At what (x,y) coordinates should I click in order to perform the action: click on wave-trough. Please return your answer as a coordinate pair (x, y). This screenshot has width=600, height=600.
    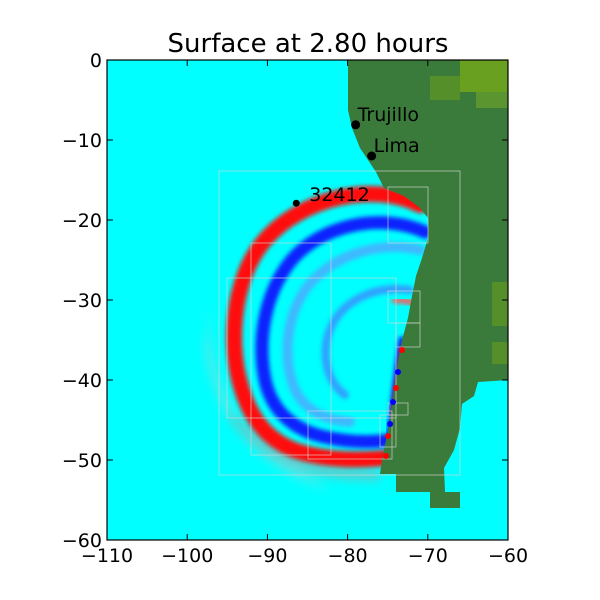
    Looking at the image, I should click on (343, 332).